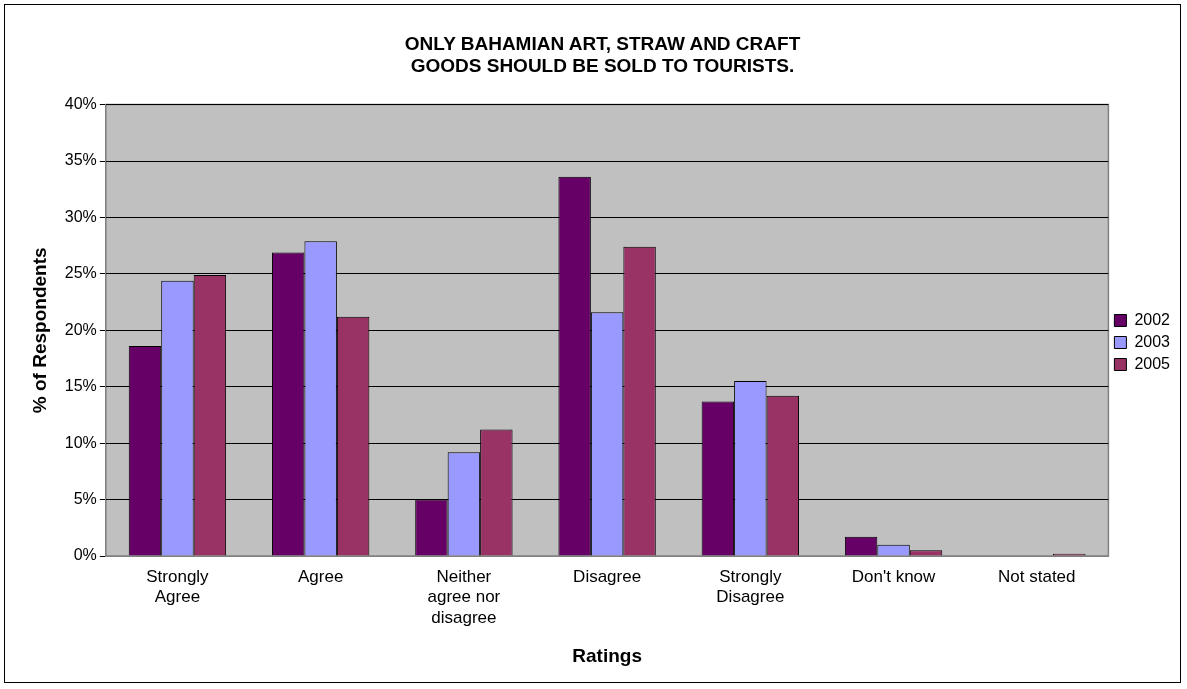 Image resolution: width=1187 pixels, height=689 pixels. What do you see at coordinates (607, 576) in the screenshot?
I see `x-tick-label: Disagree` at bounding box center [607, 576].